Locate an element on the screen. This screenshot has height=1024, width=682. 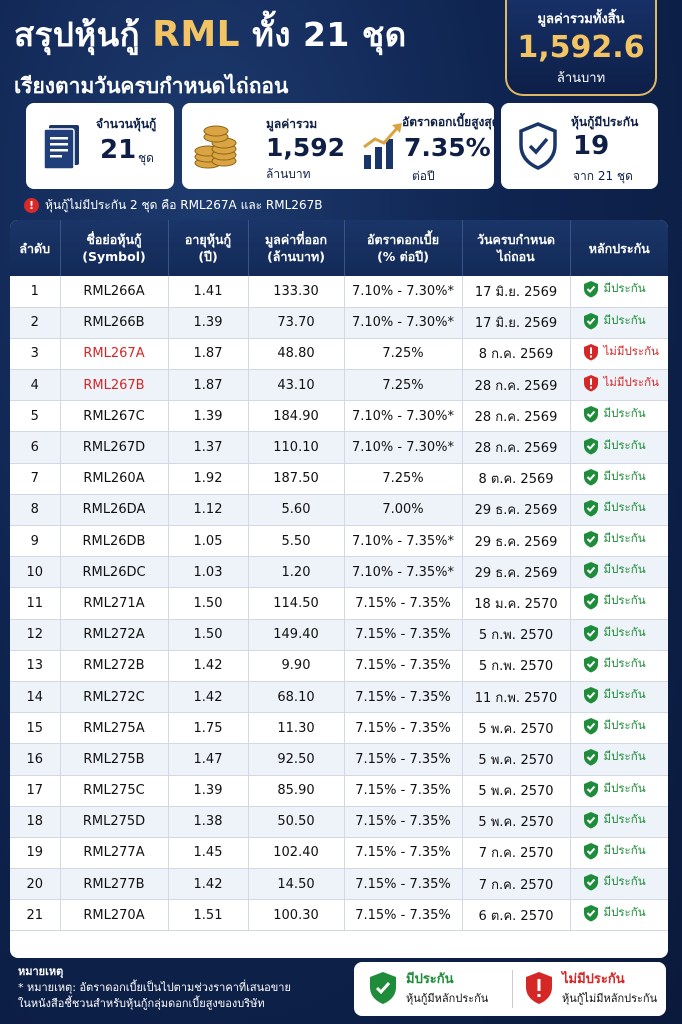
cell-amount: 68.10 is located at coordinates (296, 697).